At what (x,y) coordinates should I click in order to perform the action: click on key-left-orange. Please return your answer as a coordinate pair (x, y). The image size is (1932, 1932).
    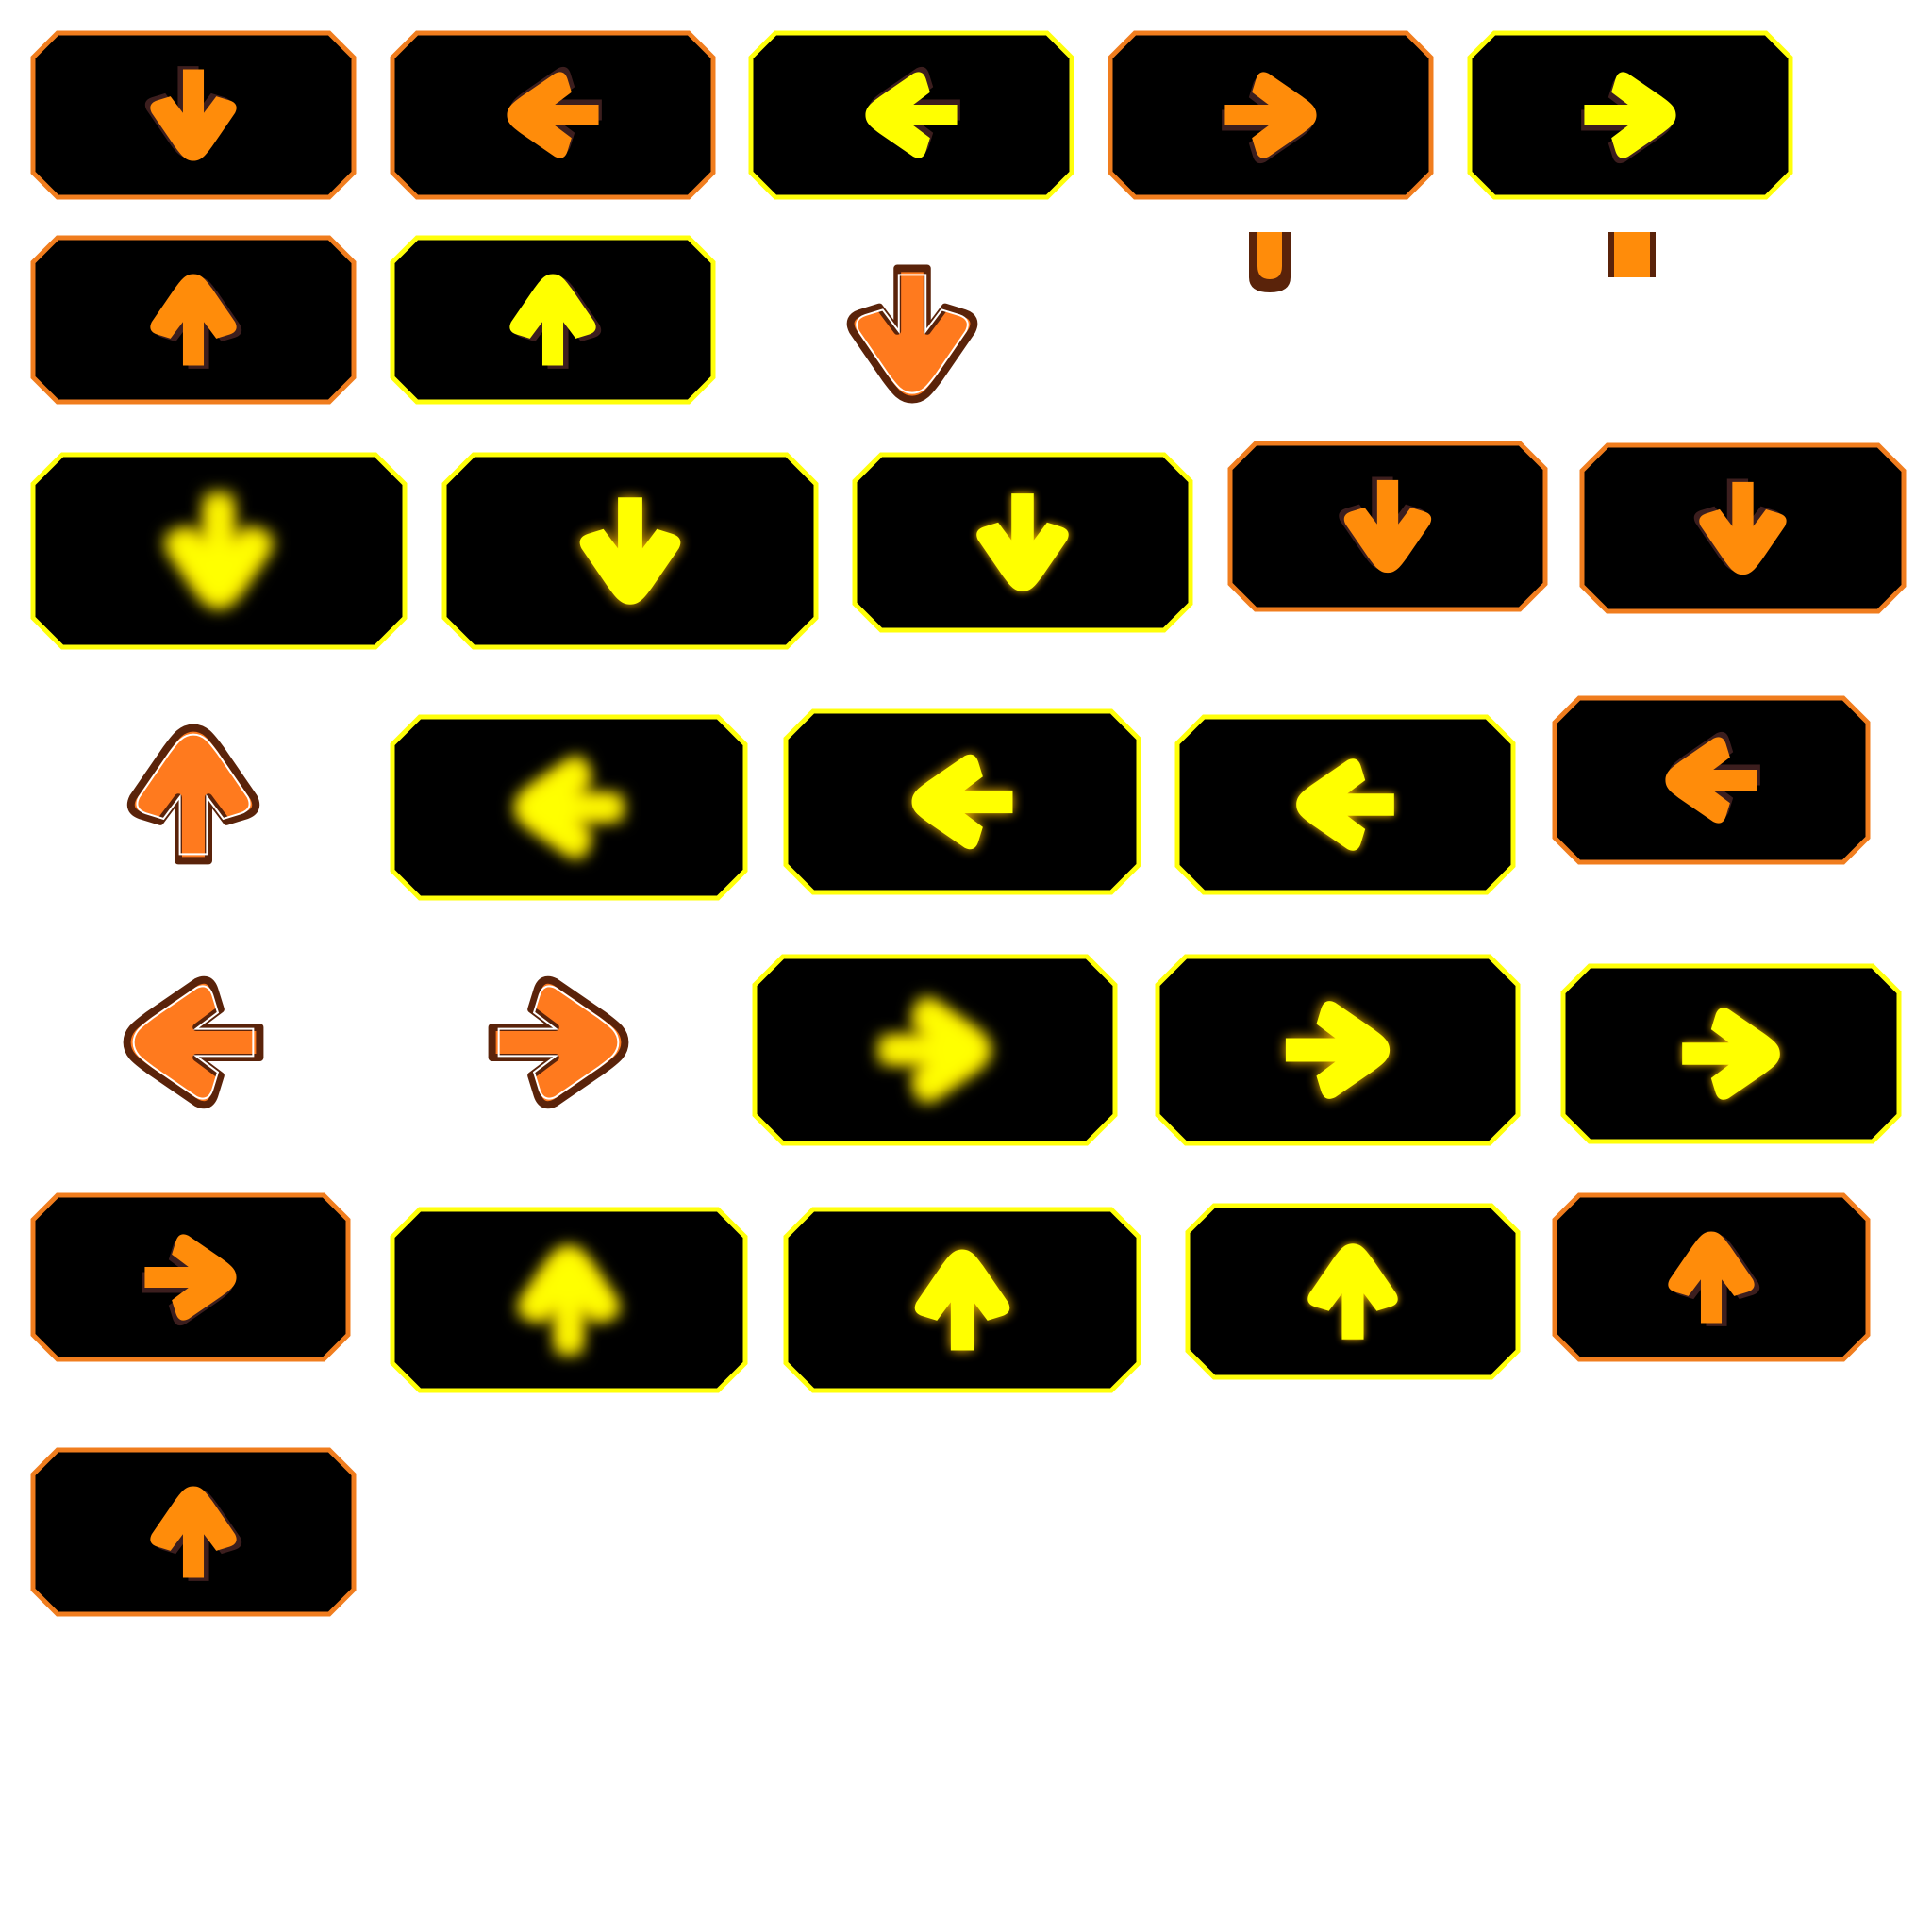
    Looking at the image, I should click on (553, 115).